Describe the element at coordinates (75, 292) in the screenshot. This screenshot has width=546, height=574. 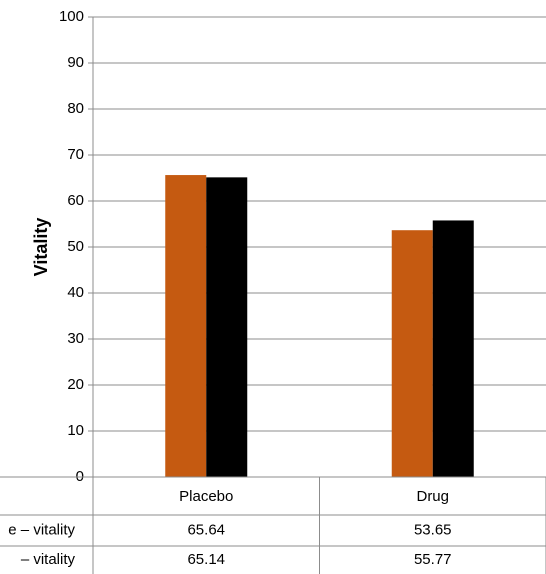
I see `y-tick-label: 40` at that location.